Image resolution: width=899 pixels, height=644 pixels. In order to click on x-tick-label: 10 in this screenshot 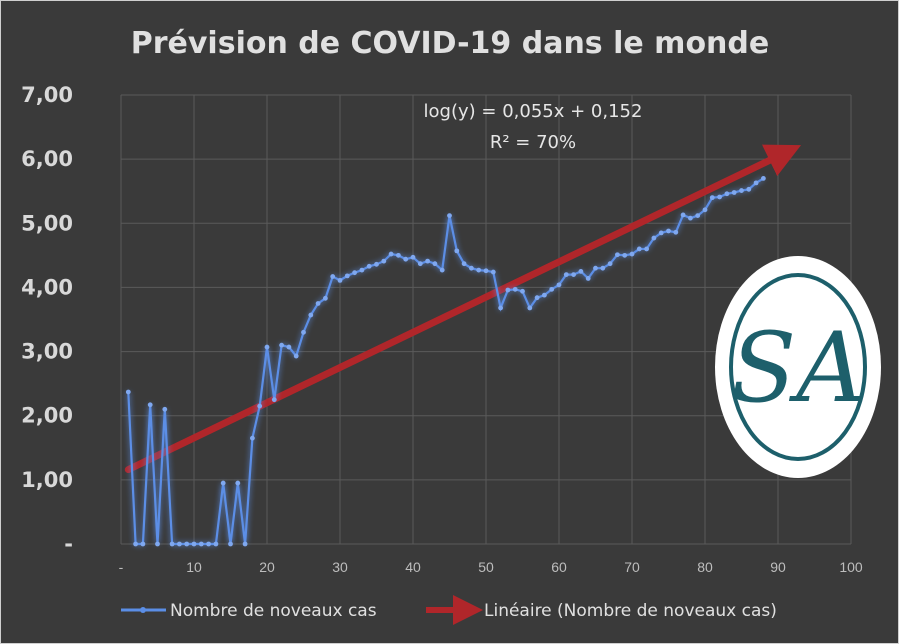, I will do `click(194, 567)`.